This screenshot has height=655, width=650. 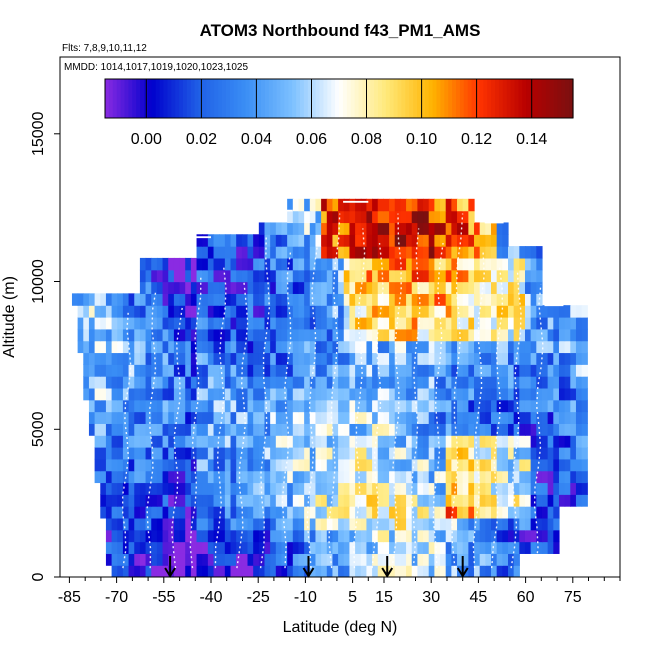 I want to click on flights-subtitle: Flts: 7,8,9,10,11,12, so click(x=104, y=48).